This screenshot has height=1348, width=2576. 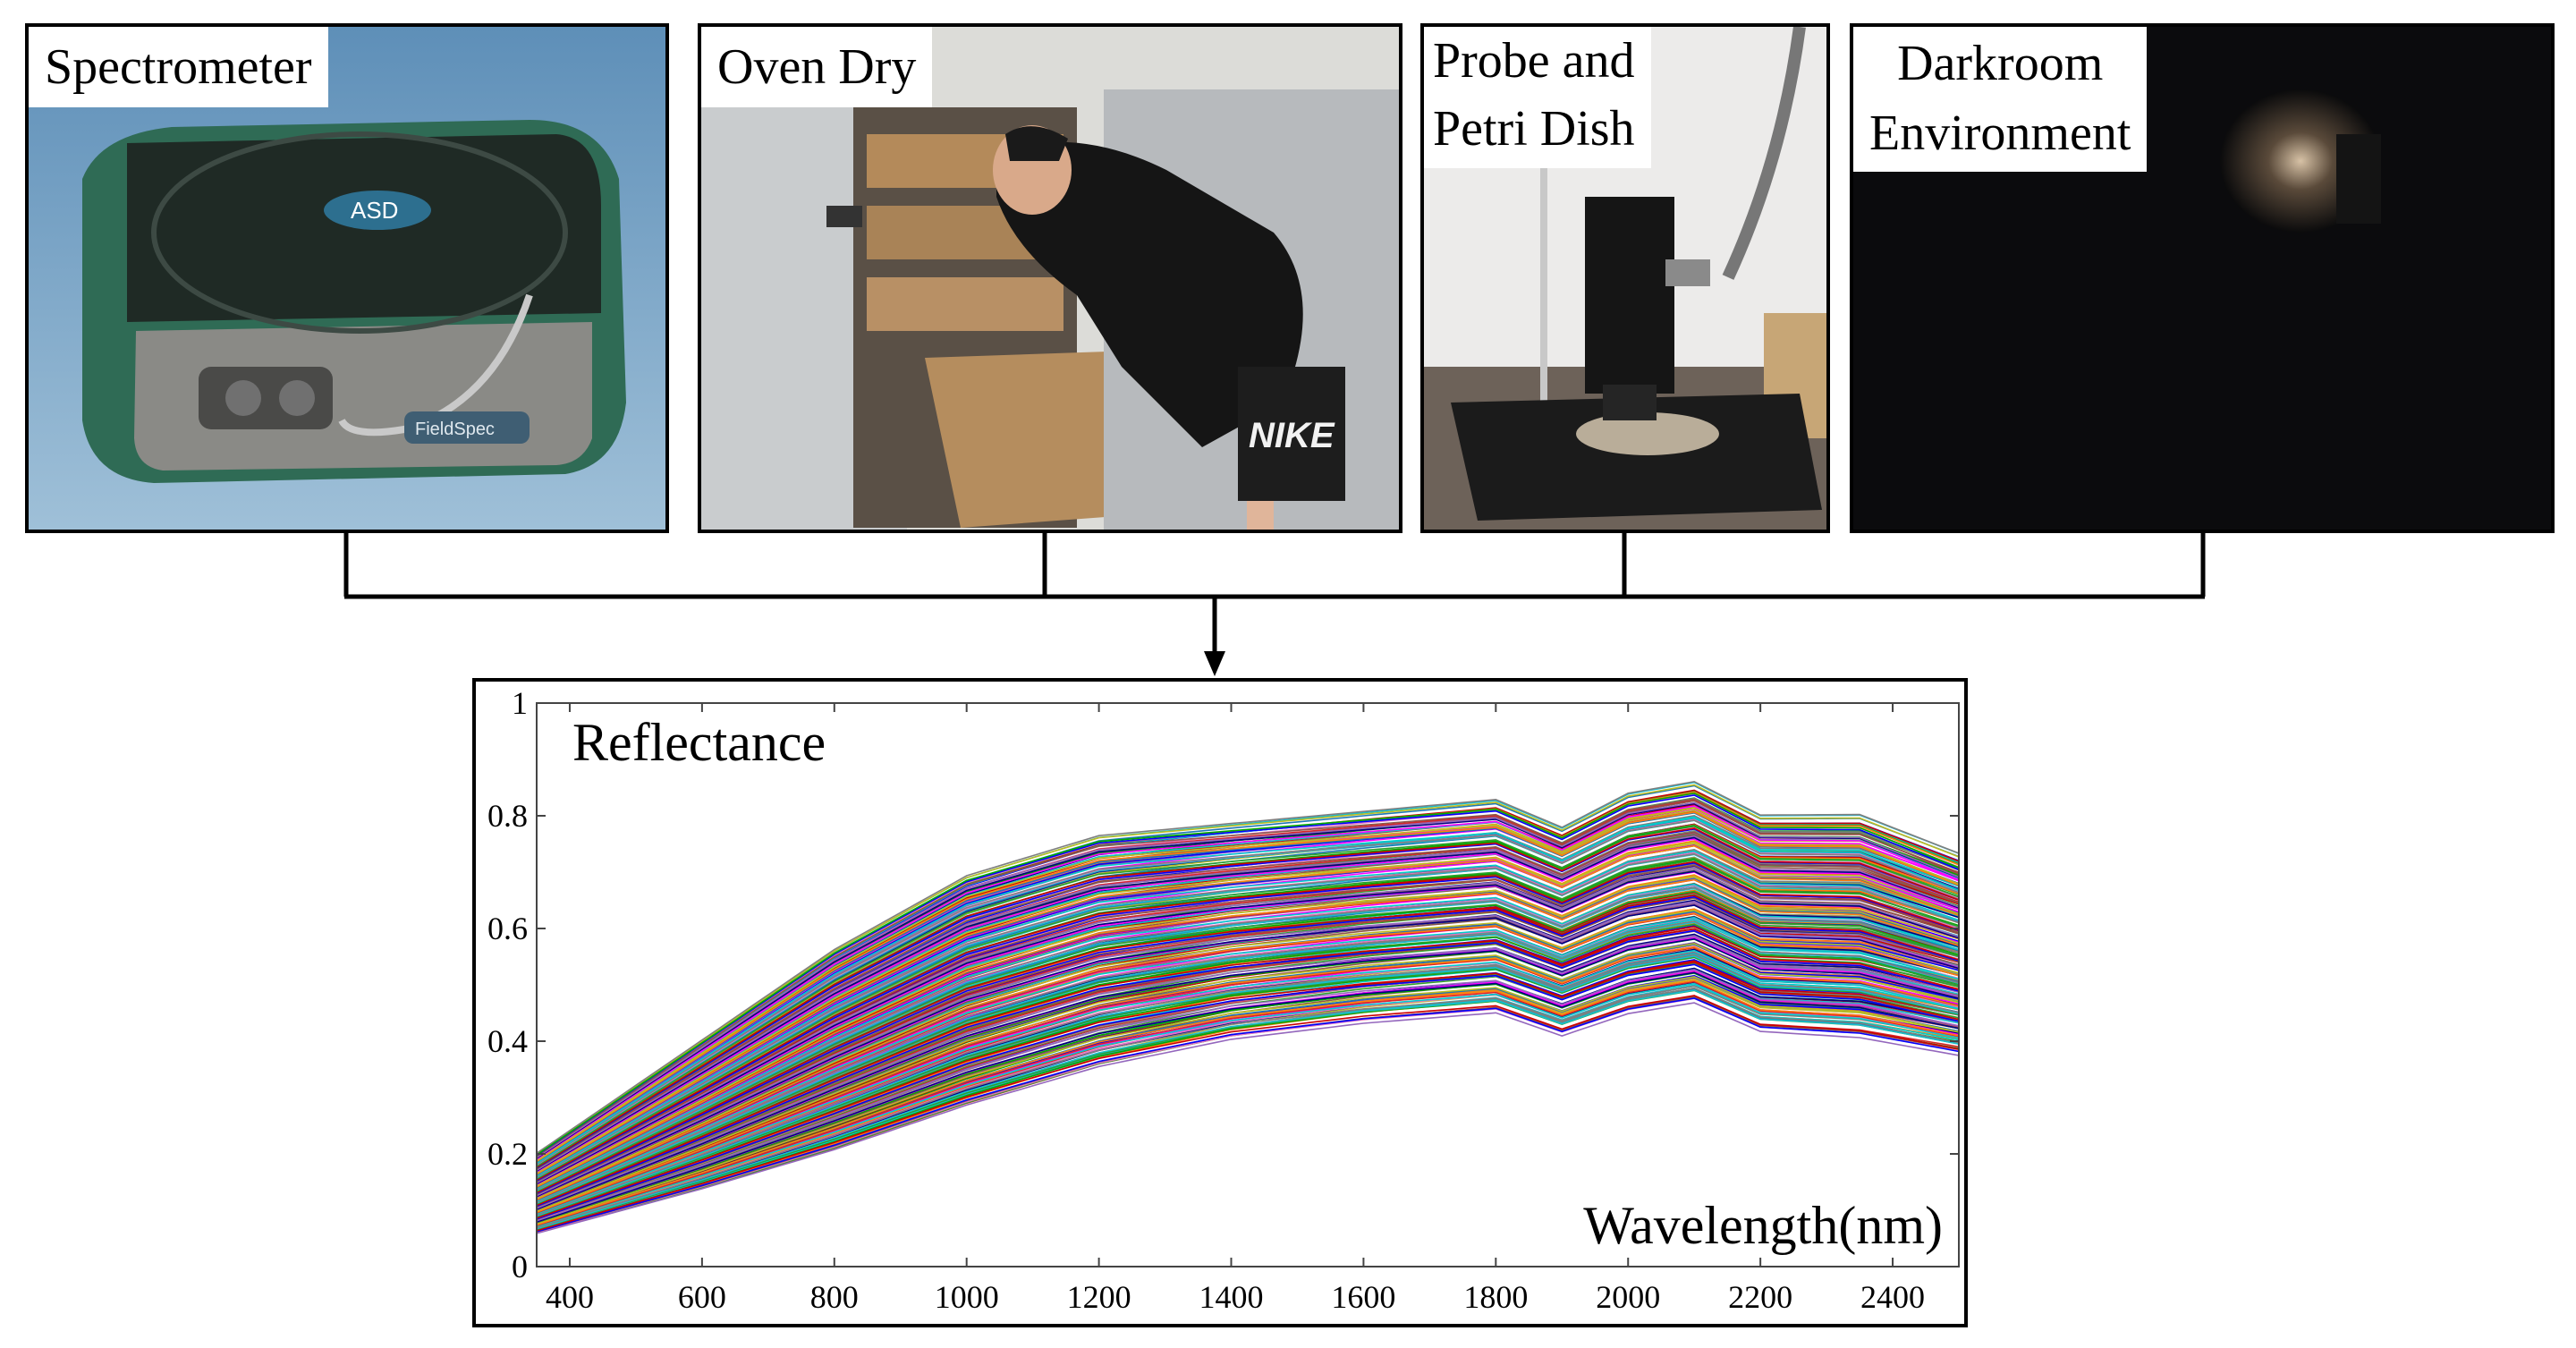 I want to click on shorts-logo-text: NIKE, so click(x=1292, y=435).